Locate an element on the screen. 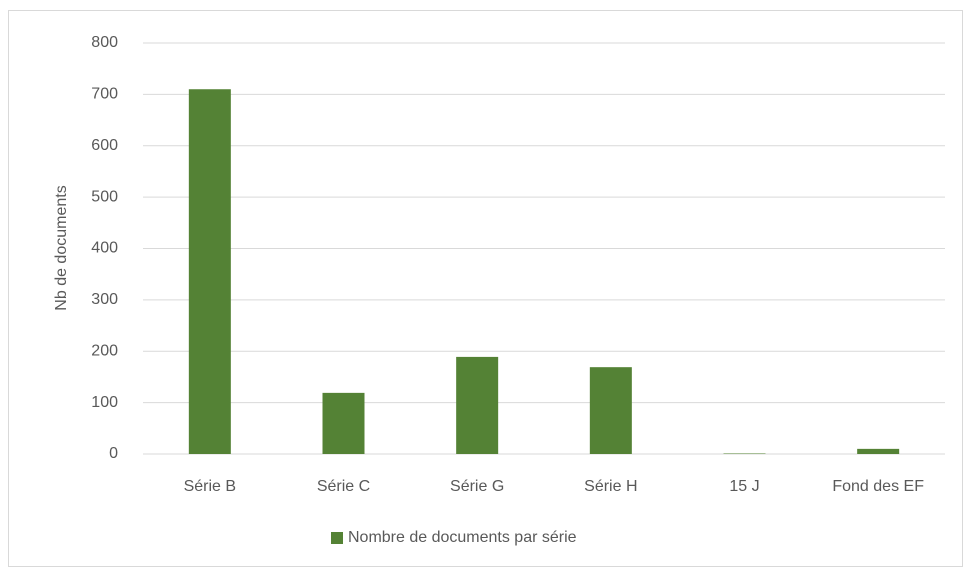  x-tick-label: Série H is located at coordinates (610, 486).